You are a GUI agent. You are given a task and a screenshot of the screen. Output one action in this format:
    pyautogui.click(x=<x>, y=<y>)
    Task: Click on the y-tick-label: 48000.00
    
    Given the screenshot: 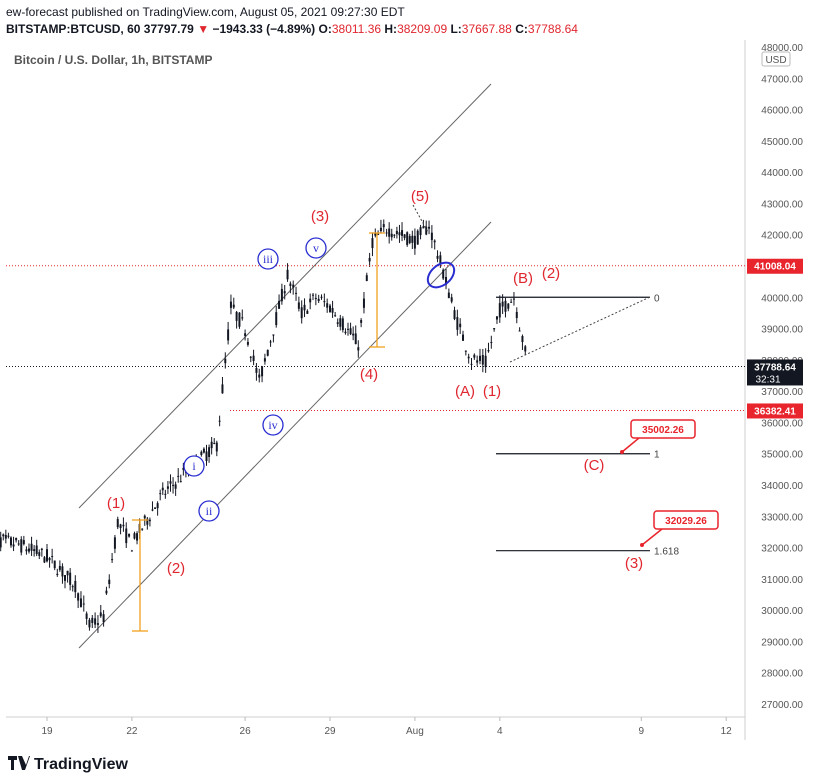 What is the action you would take?
    pyautogui.click(x=782, y=48)
    